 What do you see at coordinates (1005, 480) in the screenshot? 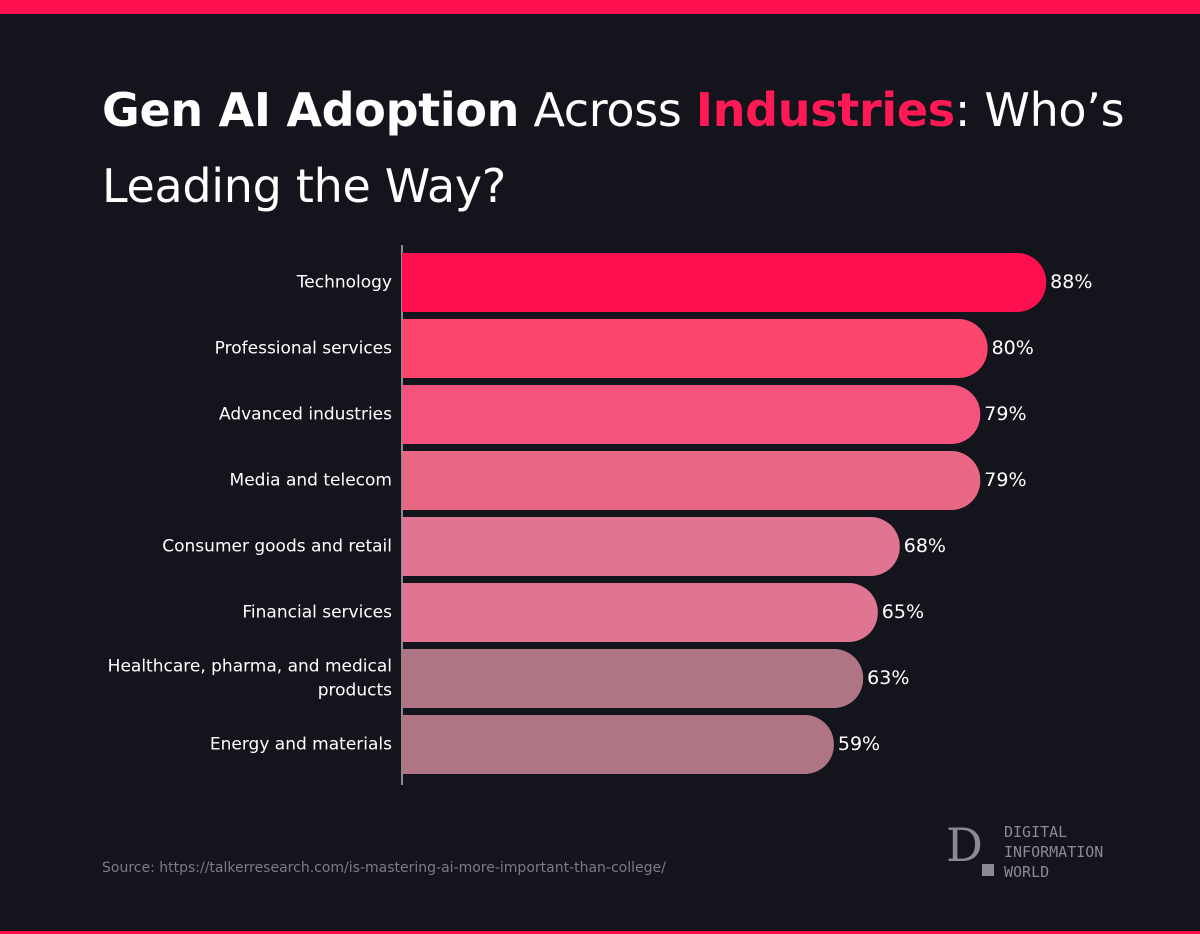
I see `value-label-4: 79%` at bounding box center [1005, 480].